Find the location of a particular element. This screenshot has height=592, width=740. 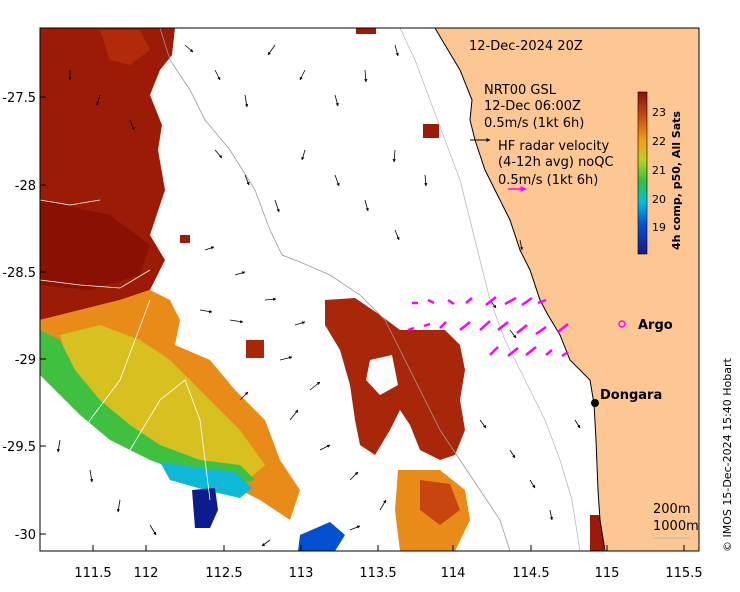

x-tick-label: 112.5 is located at coordinates (223, 573).